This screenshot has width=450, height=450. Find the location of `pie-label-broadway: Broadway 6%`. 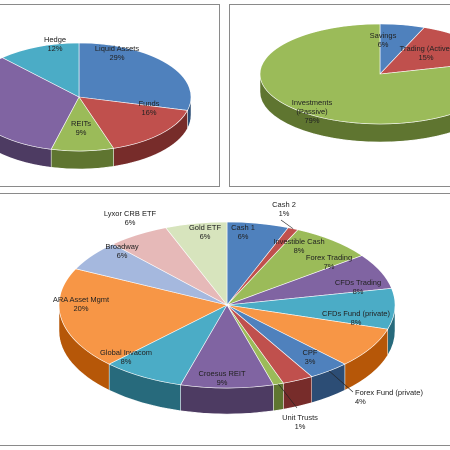

pie-label-broadway: Broadway 6% is located at coordinates (122, 251).